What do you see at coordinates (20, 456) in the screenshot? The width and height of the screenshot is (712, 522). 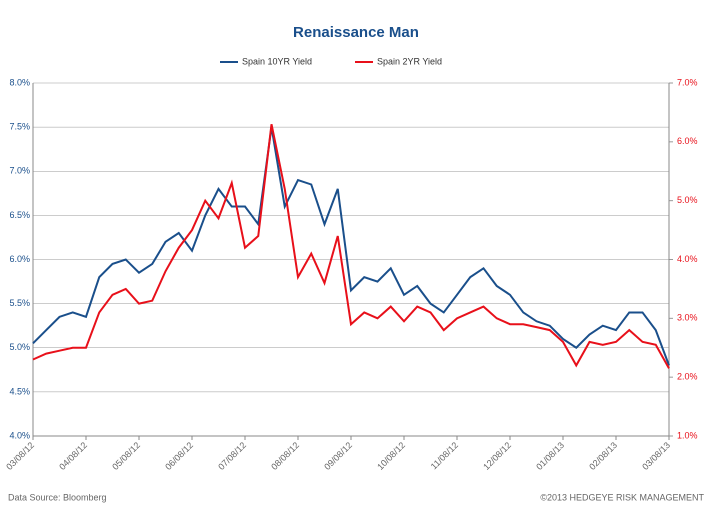 I see `x-tick-label: 03/08/12` at bounding box center [20, 456].